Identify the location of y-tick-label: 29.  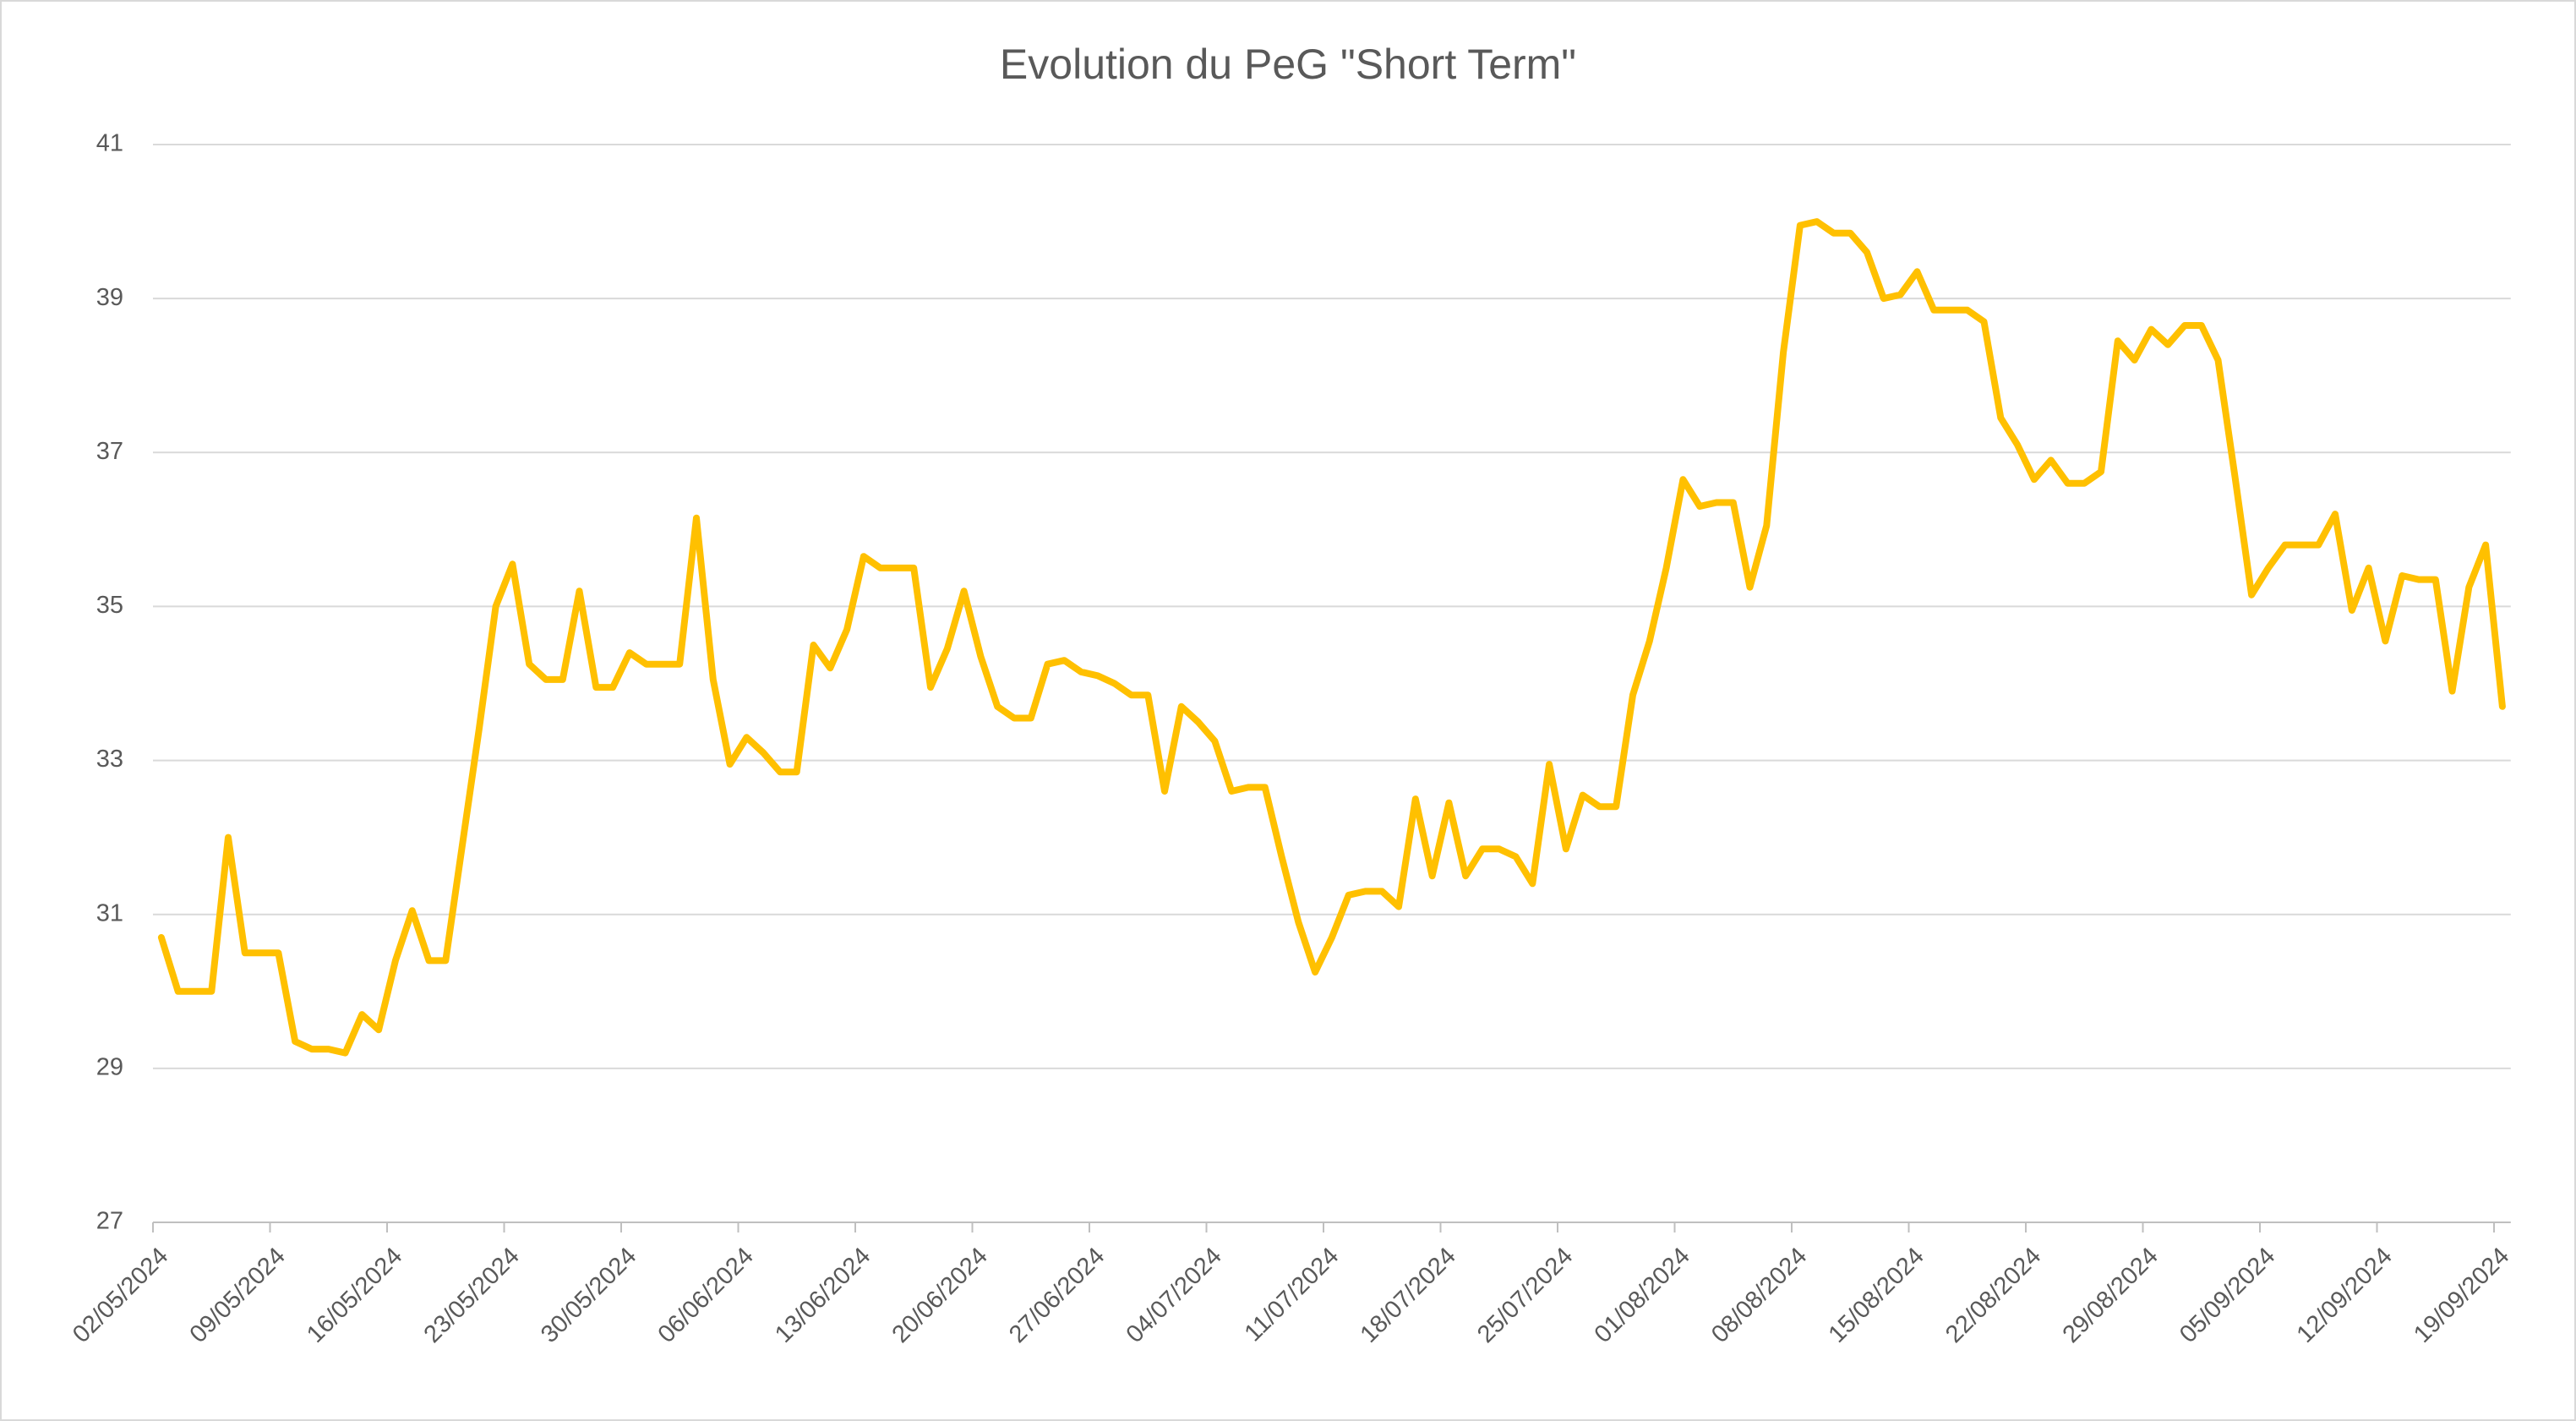
(110, 1067).